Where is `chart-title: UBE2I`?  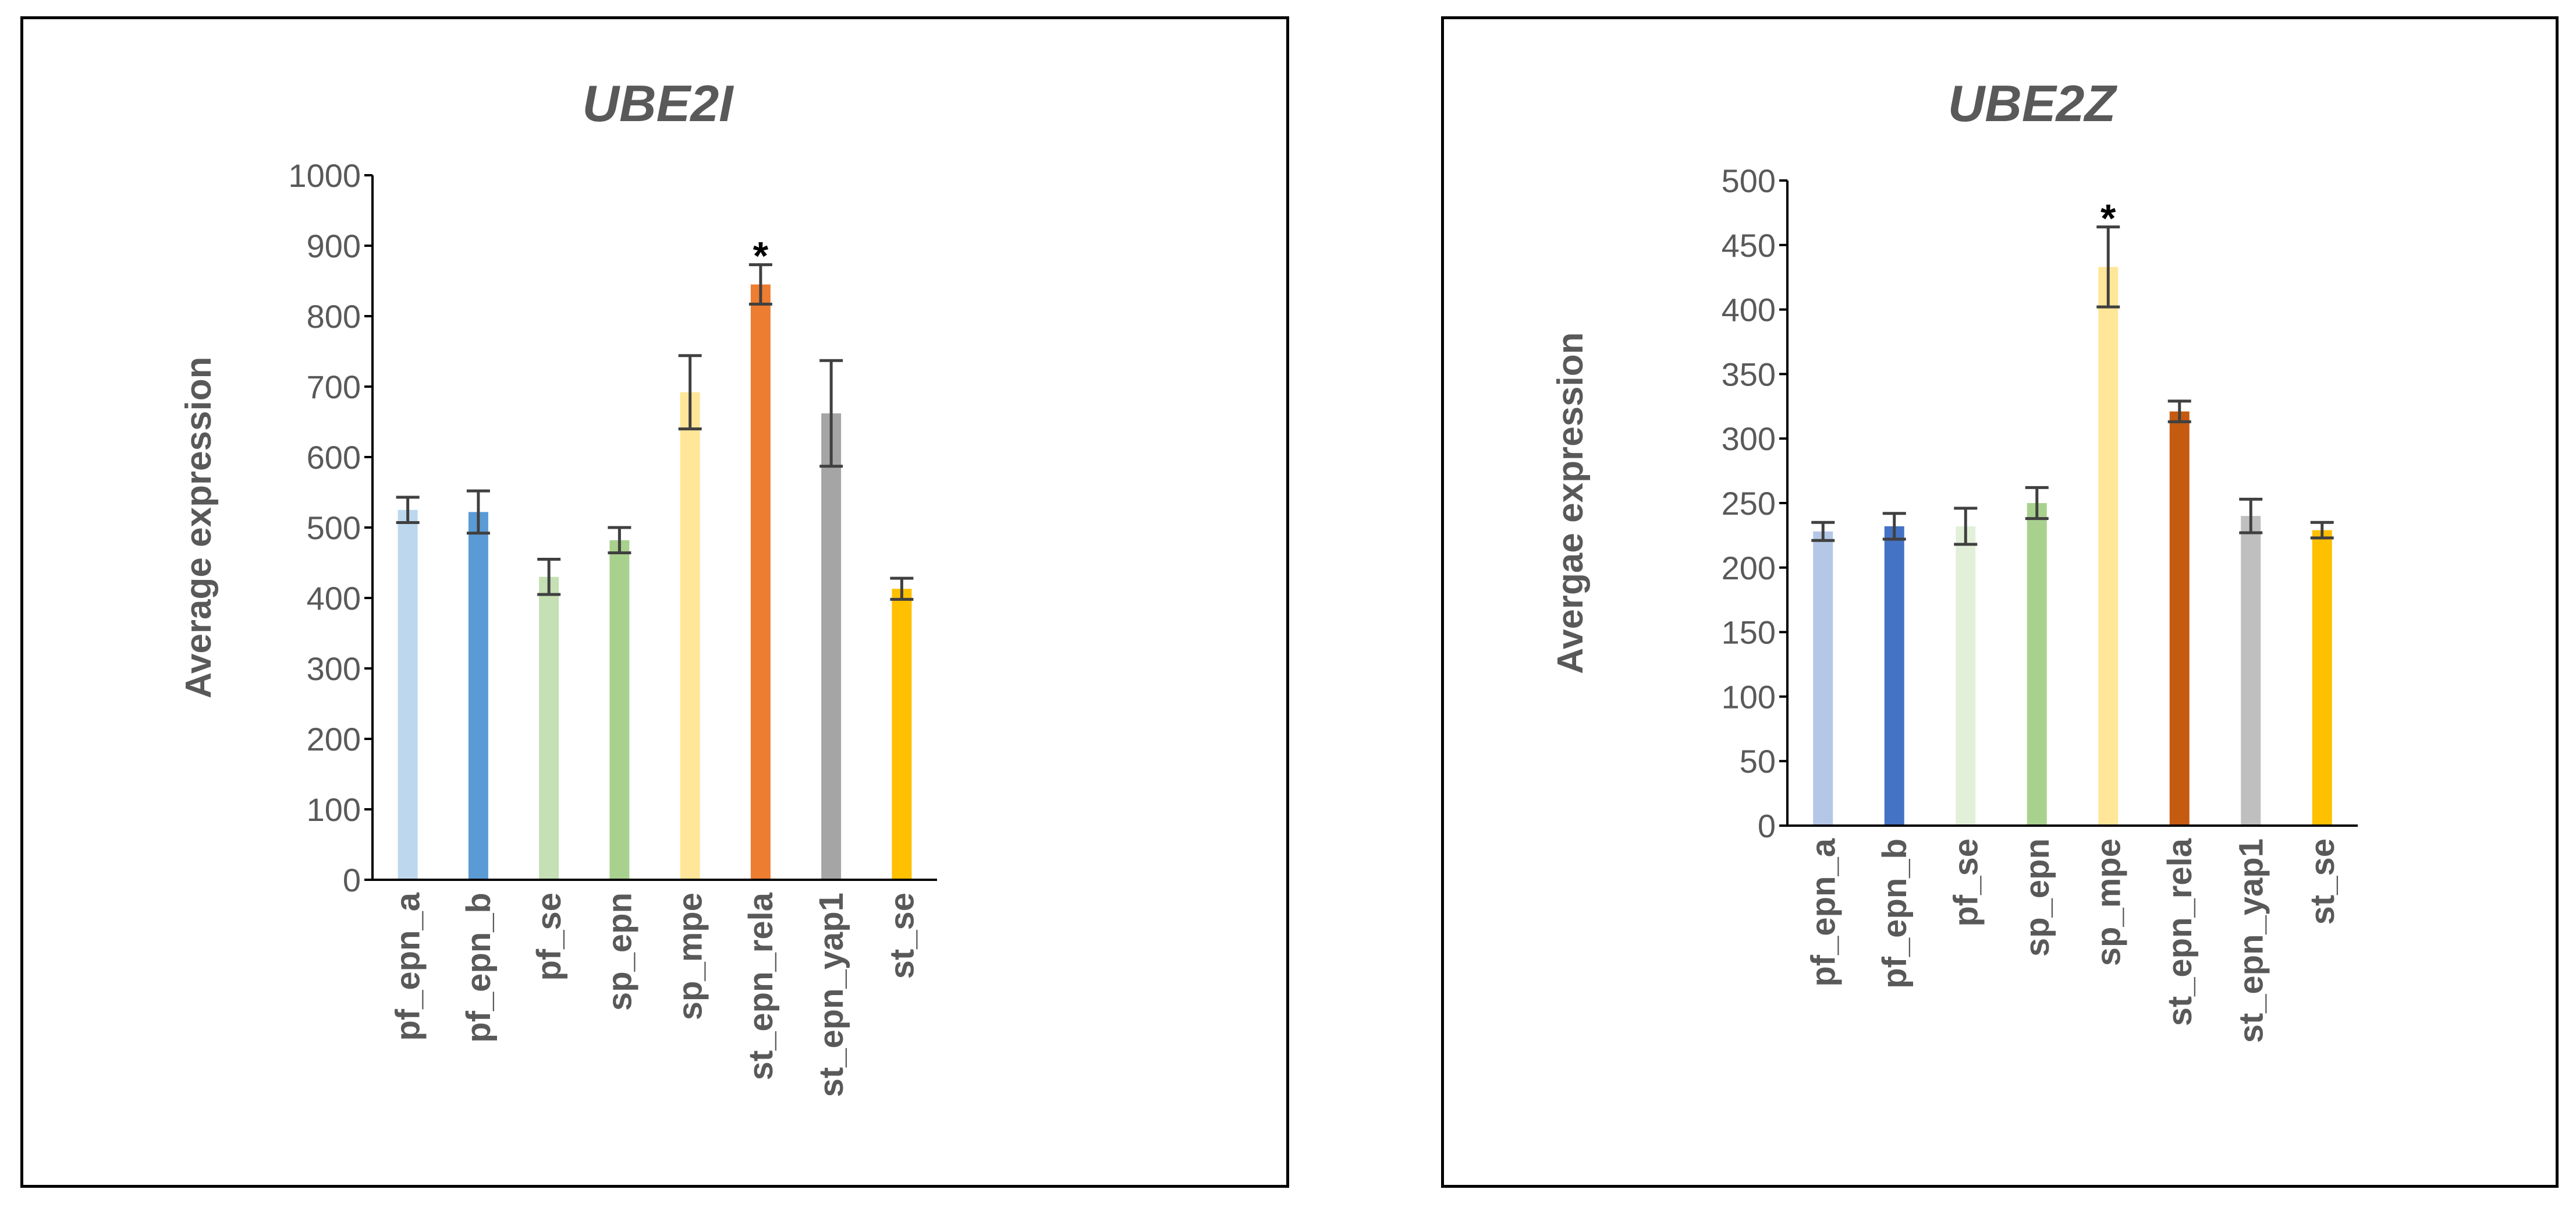 chart-title: UBE2I is located at coordinates (658, 103).